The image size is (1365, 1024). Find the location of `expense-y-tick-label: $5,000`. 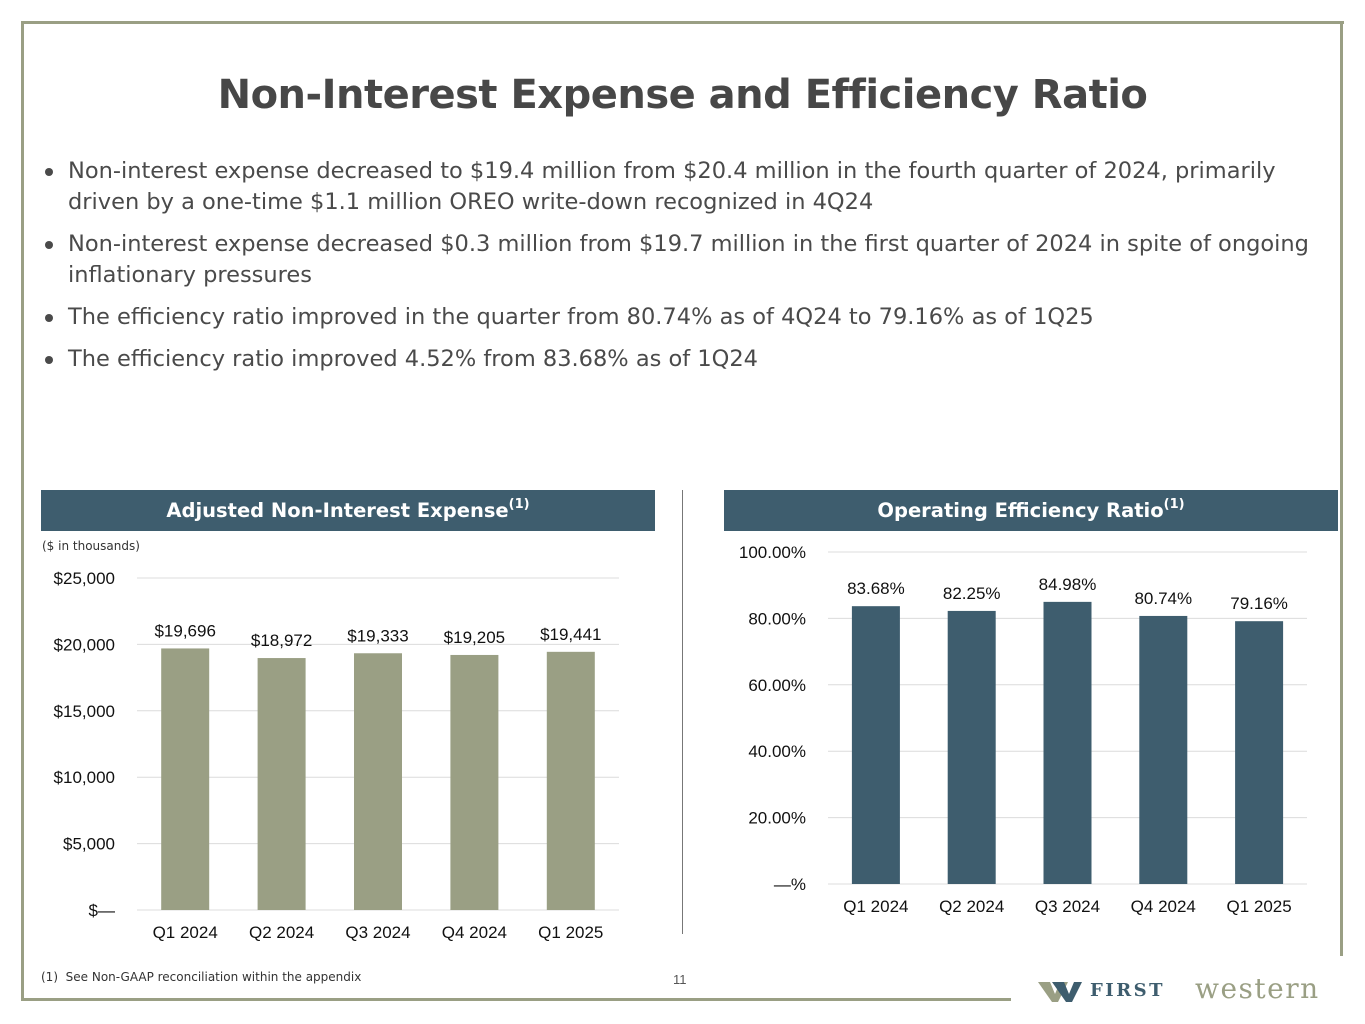

expense-y-tick-label: $5,000 is located at coordinates (89, 844).